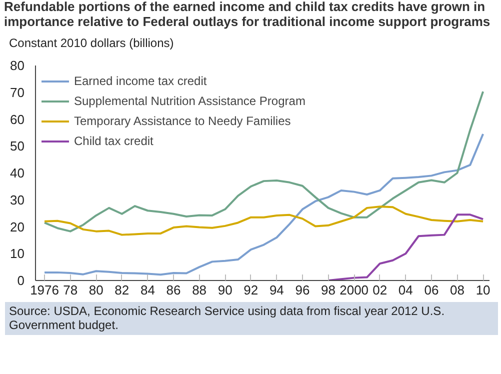 The height and width of the screenshot is (374, 501). What do you see at coordinates (405, 290) in the screenshot?
I see `x-tick-label: 04` at bounding box center [405, 290].